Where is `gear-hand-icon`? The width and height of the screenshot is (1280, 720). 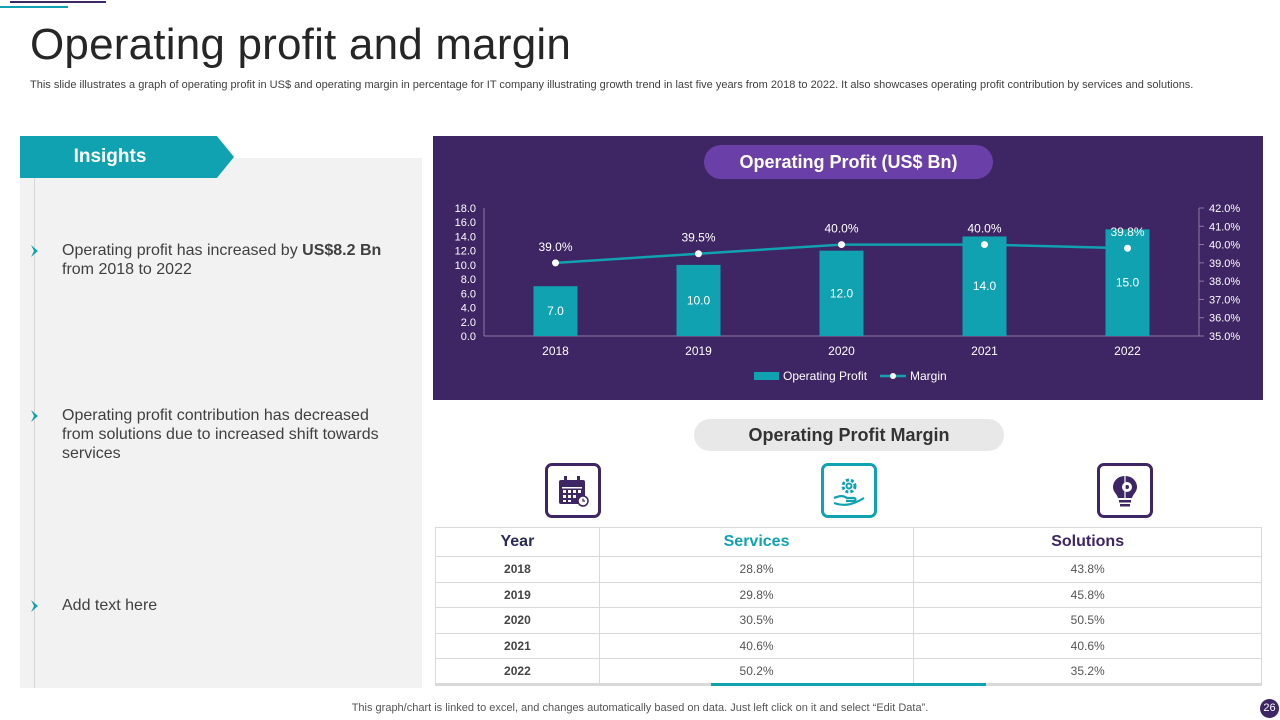
gear-hand-icon is located at coordinates (849, 490).